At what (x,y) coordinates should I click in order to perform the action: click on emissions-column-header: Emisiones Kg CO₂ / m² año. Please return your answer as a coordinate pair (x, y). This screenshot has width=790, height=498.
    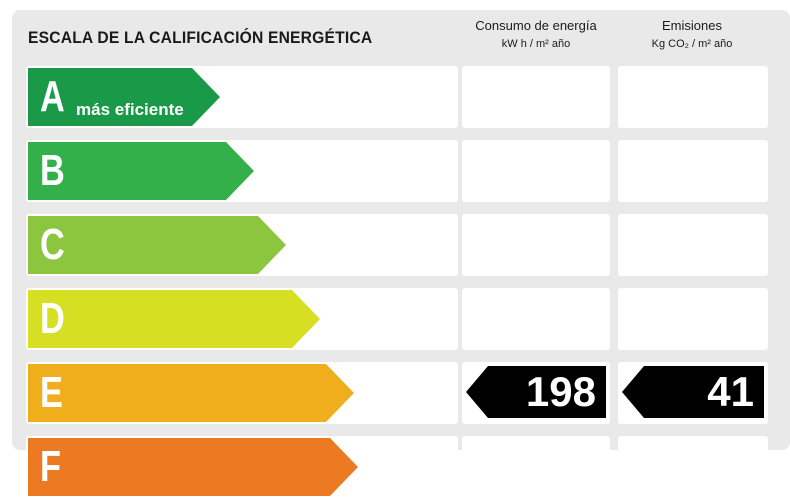
    Looking at the image, I should click on (692, 34).